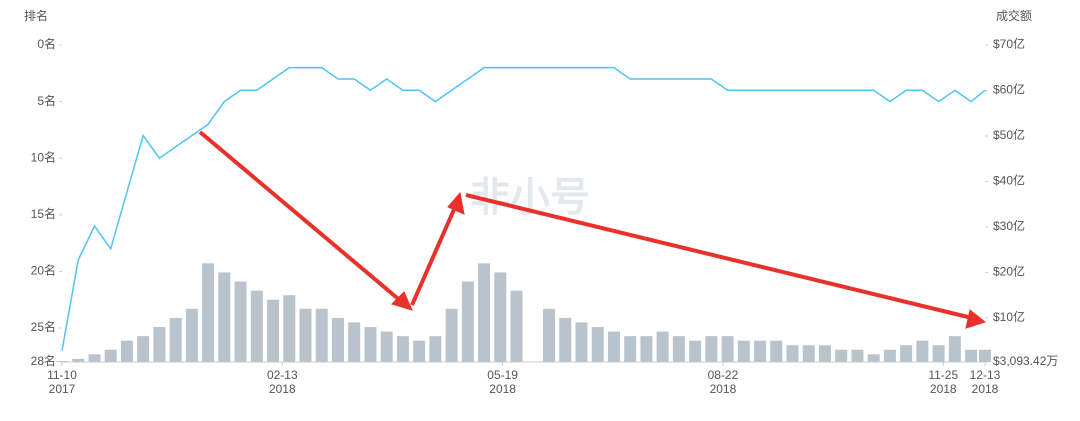  I want to click on y-tick-label: 15名, so click(43, 213).